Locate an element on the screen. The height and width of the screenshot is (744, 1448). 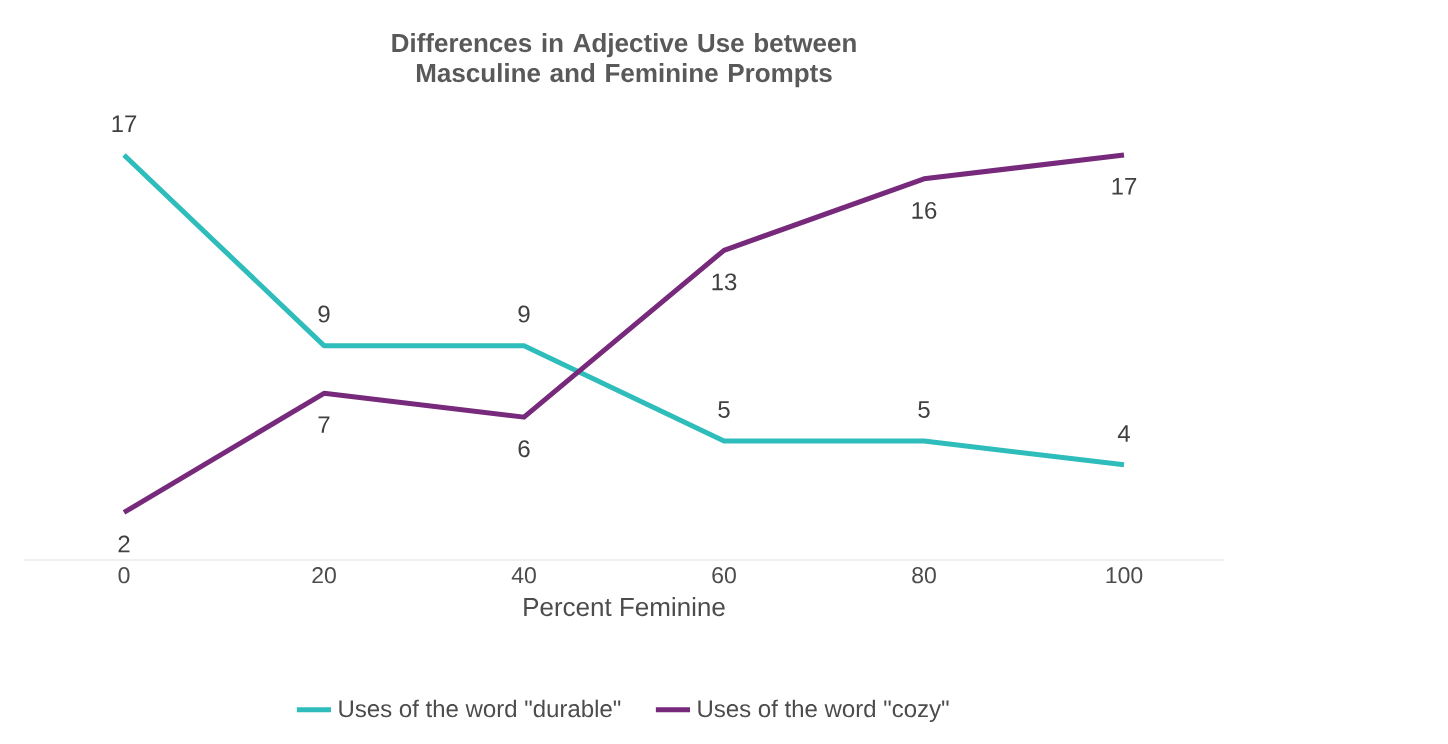
data-label: 7 is located at coordinates (324, 424).